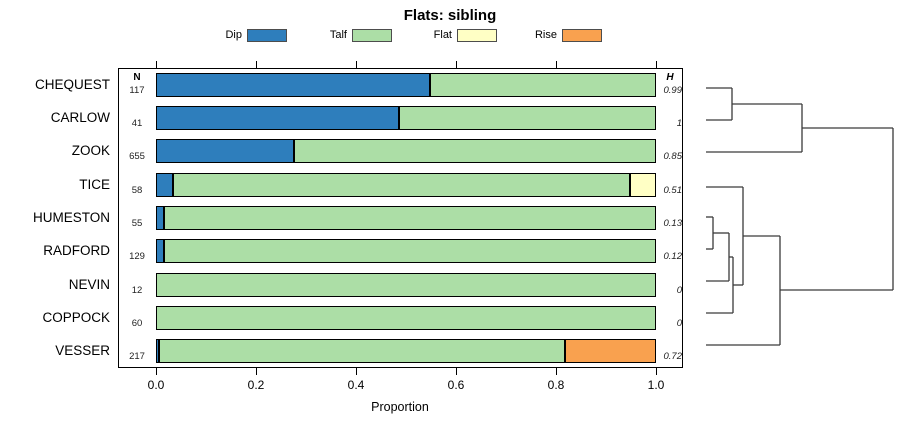 This screenshot has height=440, width=900. I want to click on legend-label-talf: Talf, so click(338, 35).